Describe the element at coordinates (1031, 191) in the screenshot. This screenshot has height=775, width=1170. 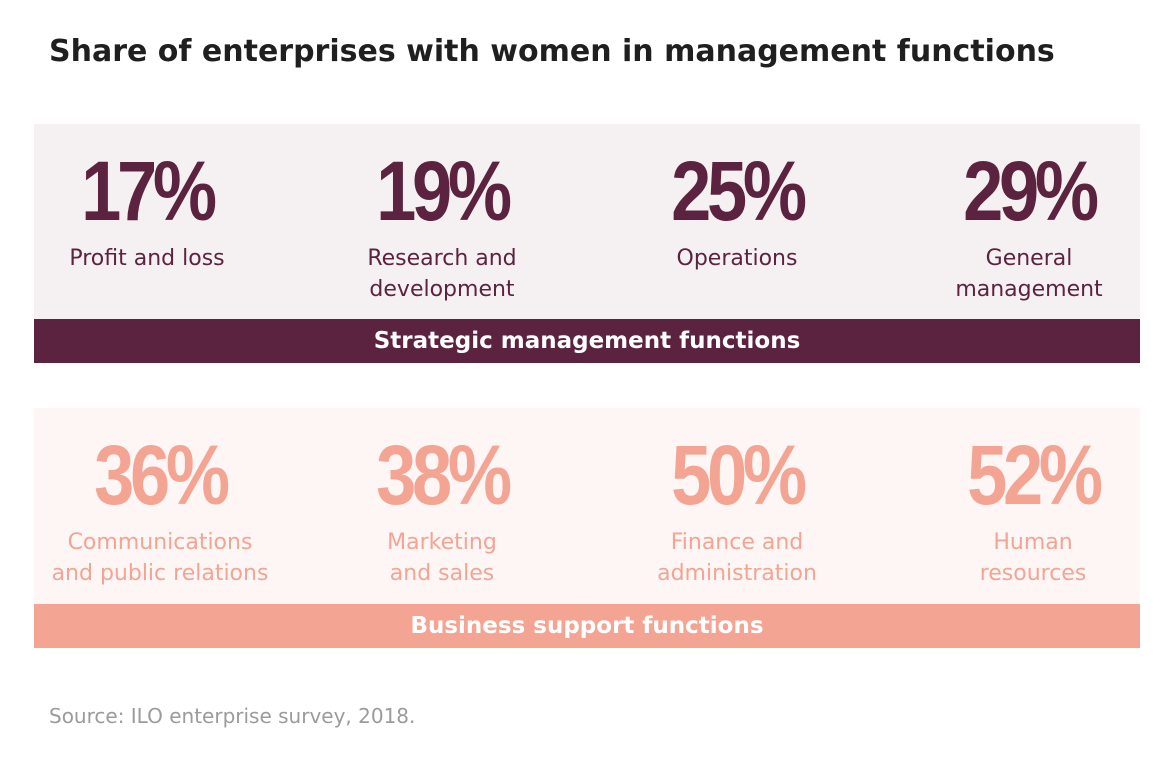
I see `stat-value: 29%` at that location.